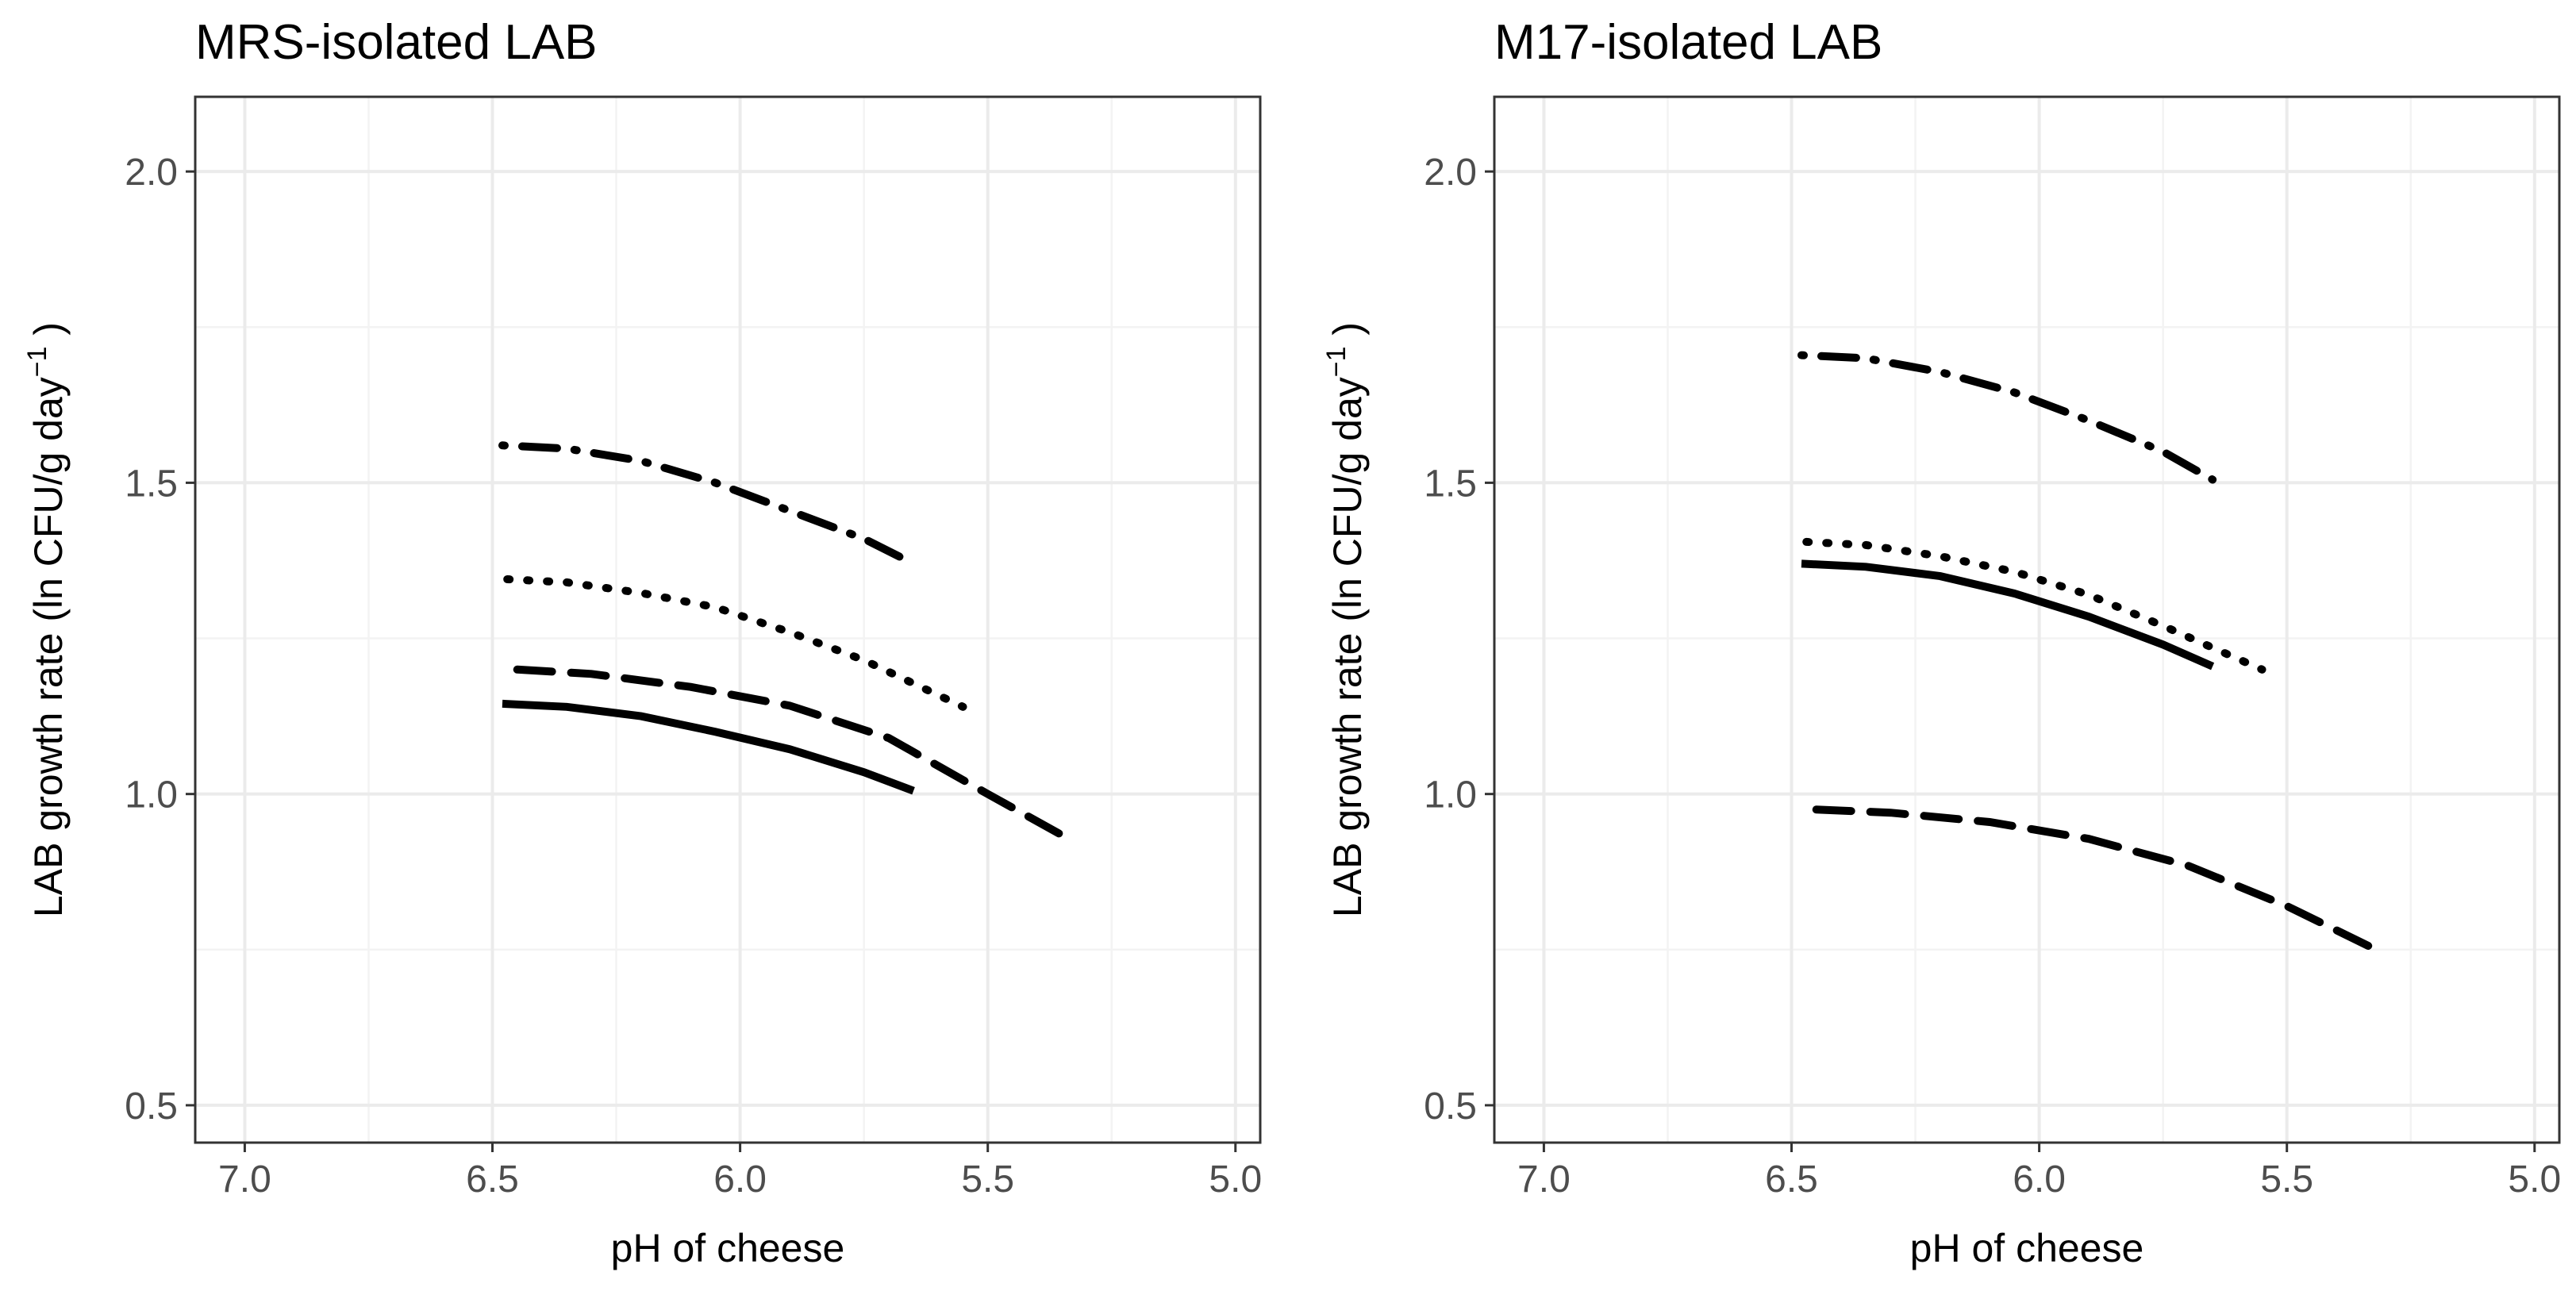 The width and height of the screenshot is (2576, 1291). Describe the element at coordinates (1688, 43) in the screenshot. I see `panel-title: M17-isolated LAB` at that location.